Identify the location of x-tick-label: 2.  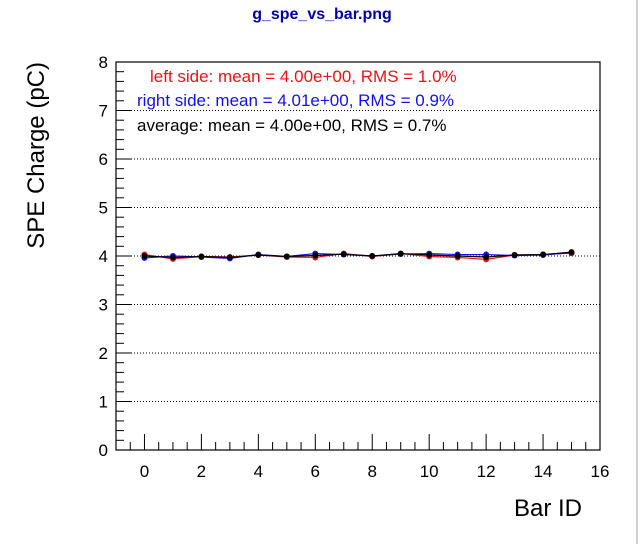
(201, 471).